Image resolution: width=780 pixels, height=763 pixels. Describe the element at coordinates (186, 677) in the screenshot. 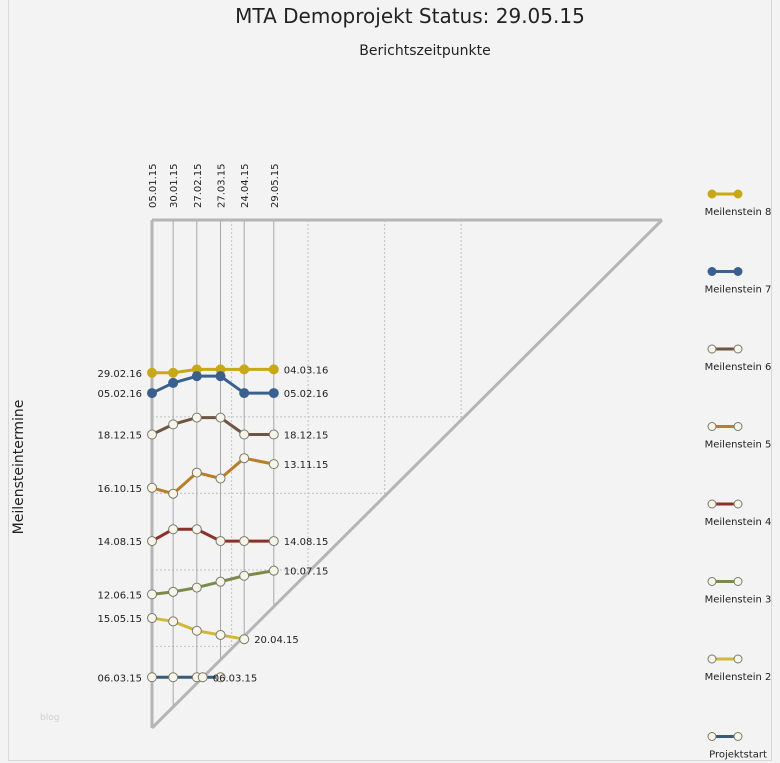

I see `series-projektstart` at that location.